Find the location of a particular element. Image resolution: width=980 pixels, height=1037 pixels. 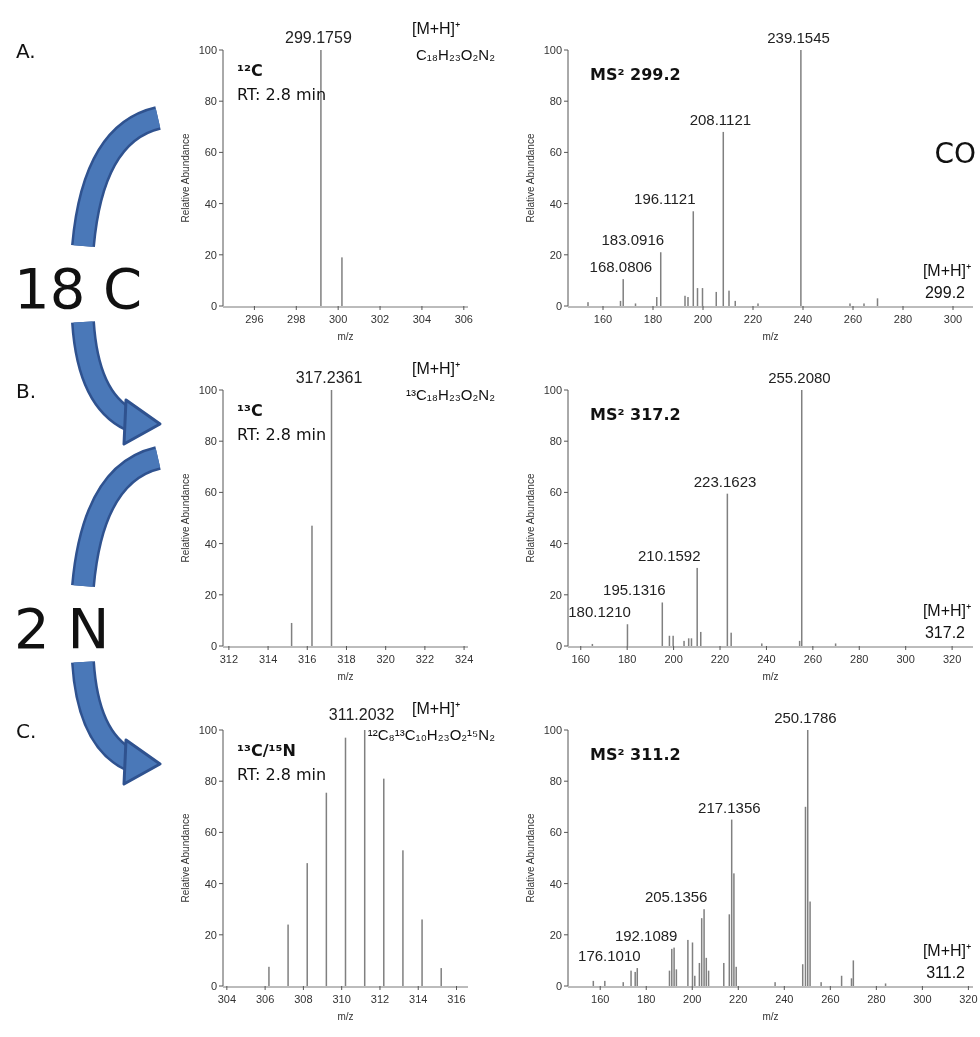

x-tick-label: 240 is located at coordinates (803, 319).